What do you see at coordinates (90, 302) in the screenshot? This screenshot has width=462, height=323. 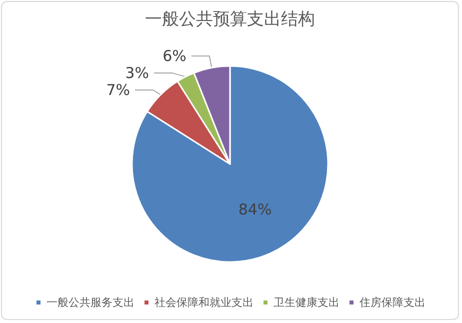 I see `legend-label: 一般公共服务支出` at bounding box center [90, 302].